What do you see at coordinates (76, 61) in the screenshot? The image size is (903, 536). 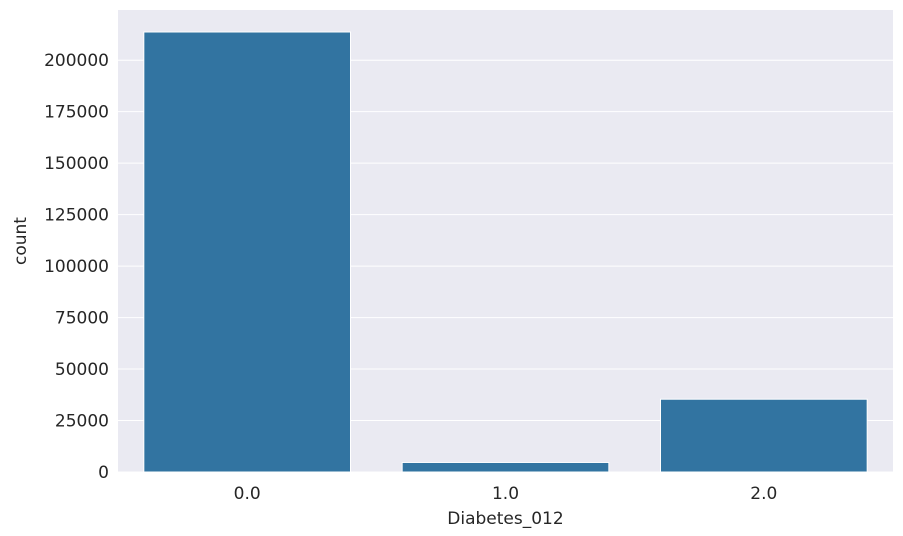 I see `y-tick-label-8: 200000` at bounding box center [76, 61].